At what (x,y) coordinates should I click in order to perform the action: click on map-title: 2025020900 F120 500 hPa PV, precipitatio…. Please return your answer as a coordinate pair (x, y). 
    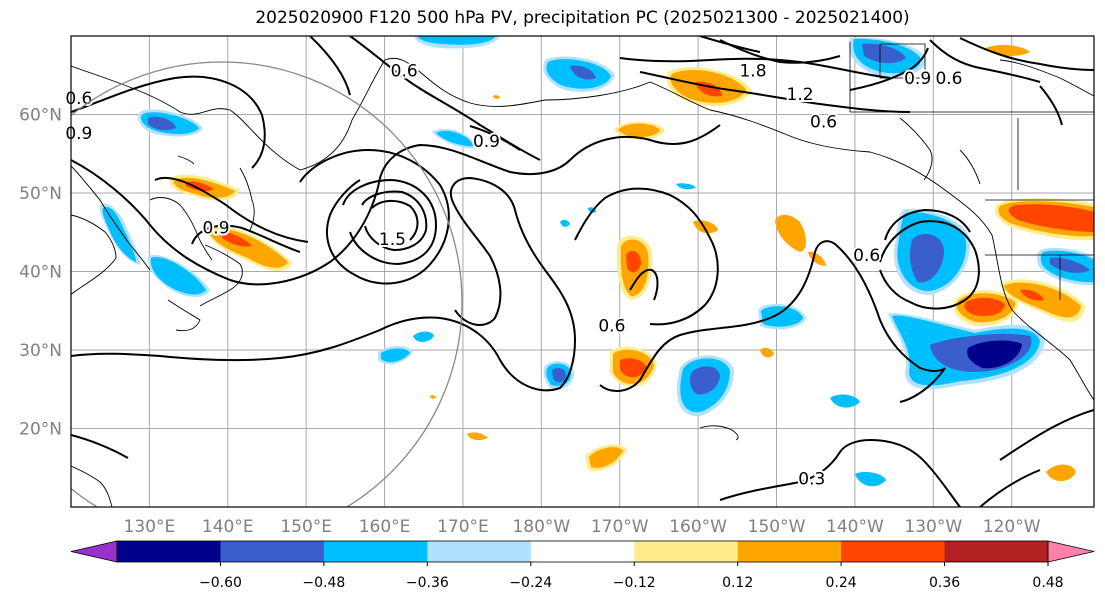
    Looking at the image, I should click on (582, 18).